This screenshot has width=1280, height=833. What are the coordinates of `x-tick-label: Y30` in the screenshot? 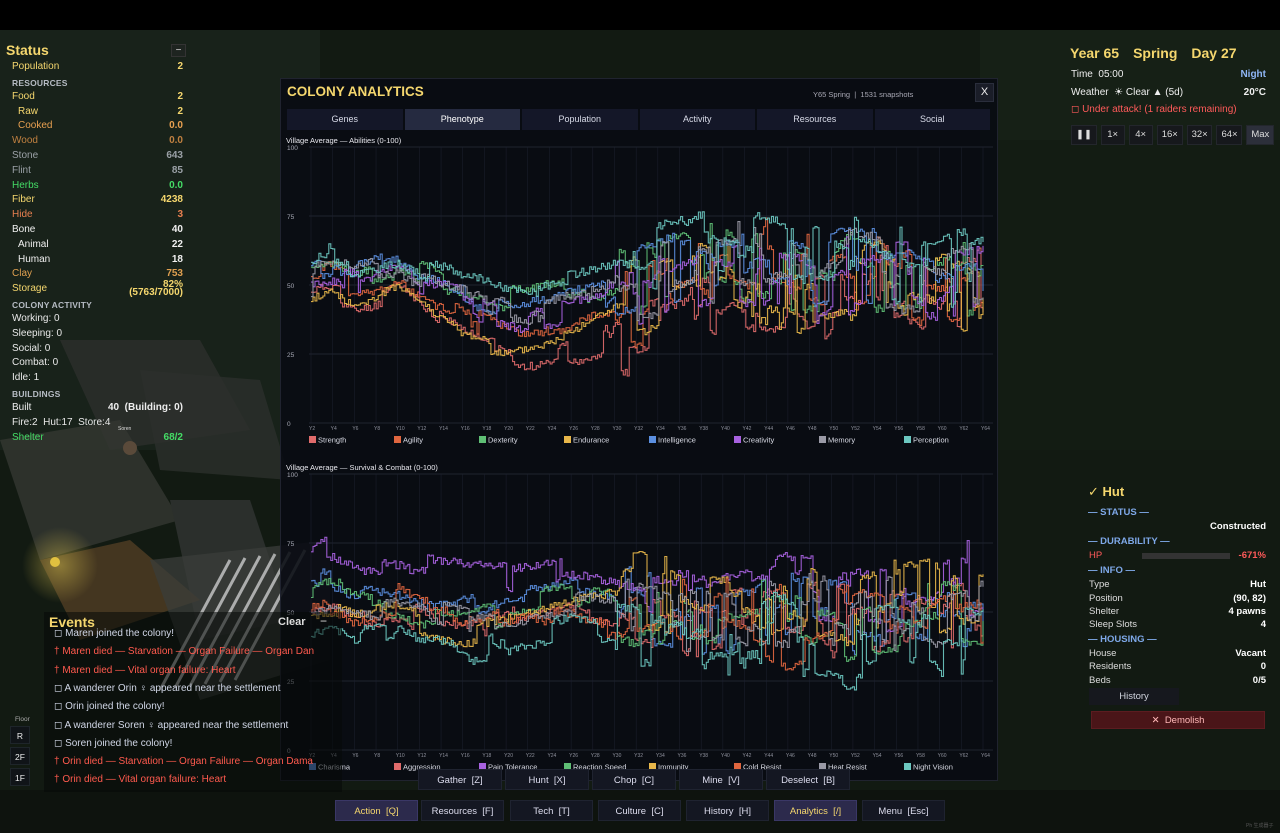 It's located at (616, 756).